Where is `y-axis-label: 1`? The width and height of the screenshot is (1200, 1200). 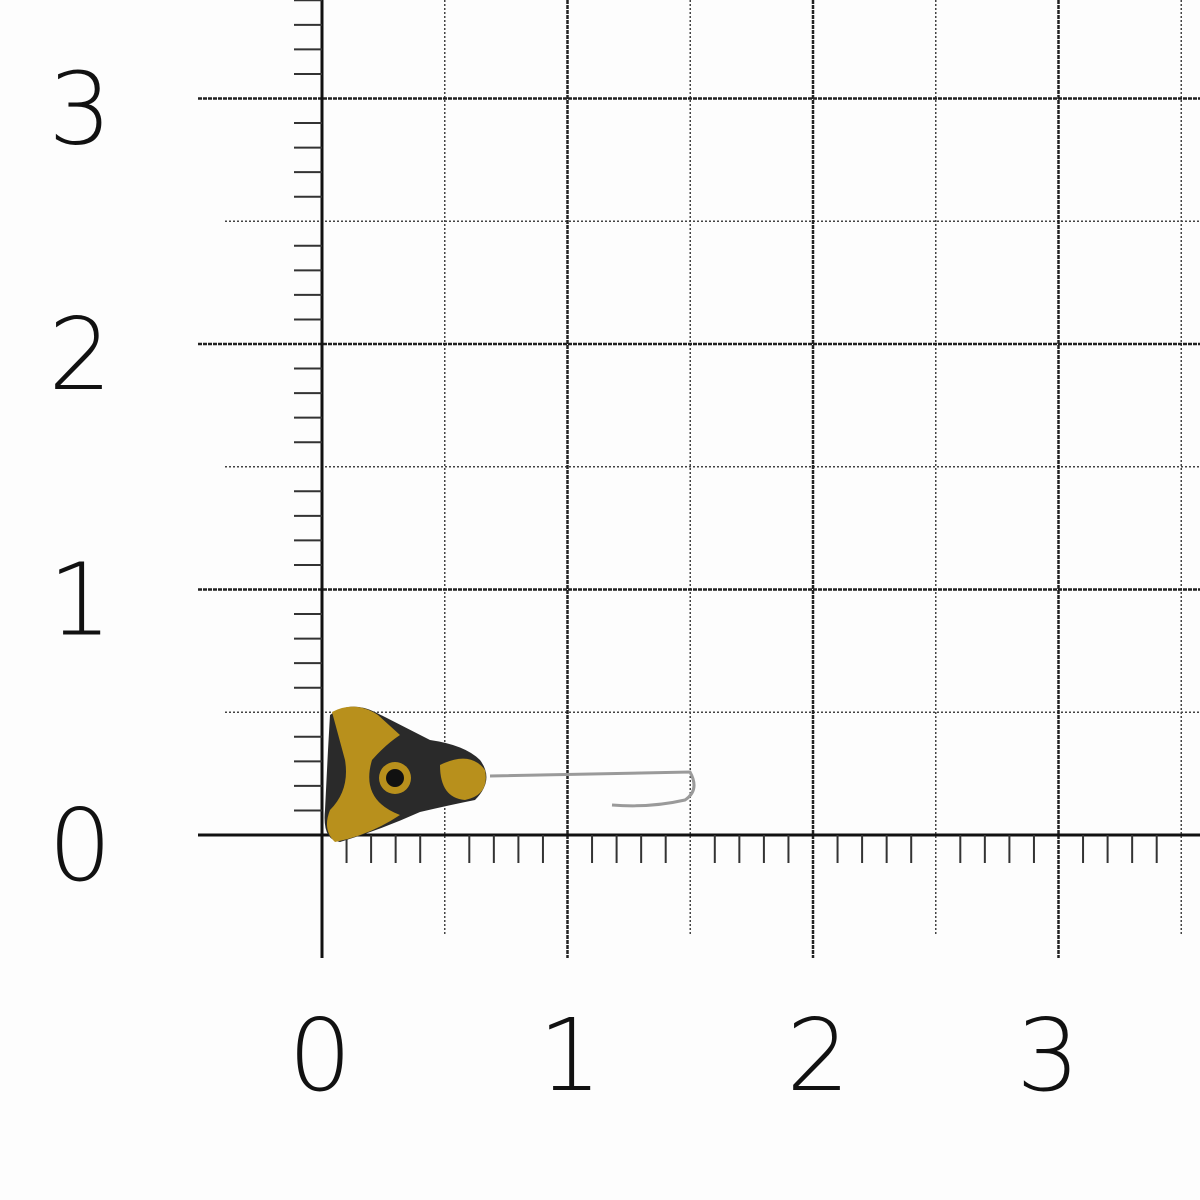
y-axis-label: 1 is located at coordinates (80, 600).